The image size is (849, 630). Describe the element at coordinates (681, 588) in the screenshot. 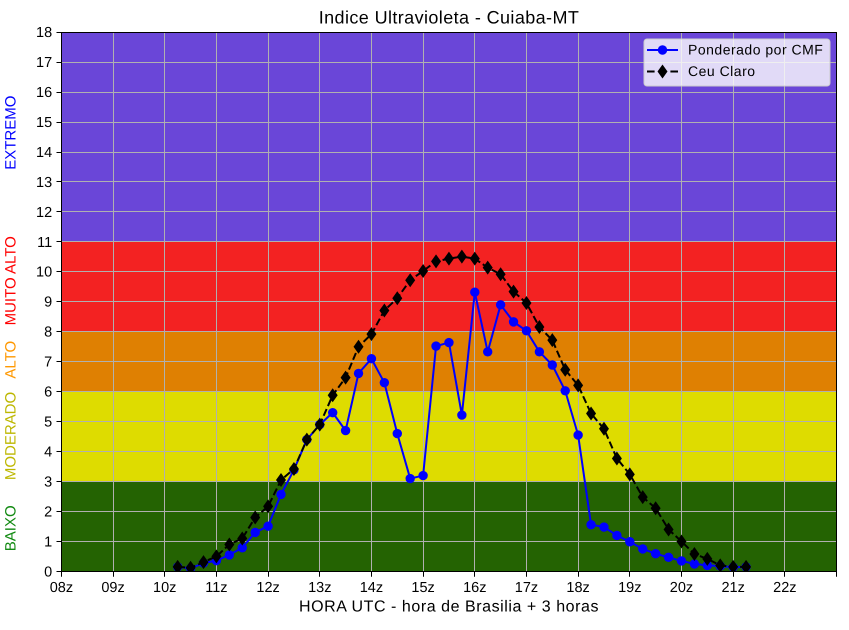

I see `svg-text: 20z` at that location.